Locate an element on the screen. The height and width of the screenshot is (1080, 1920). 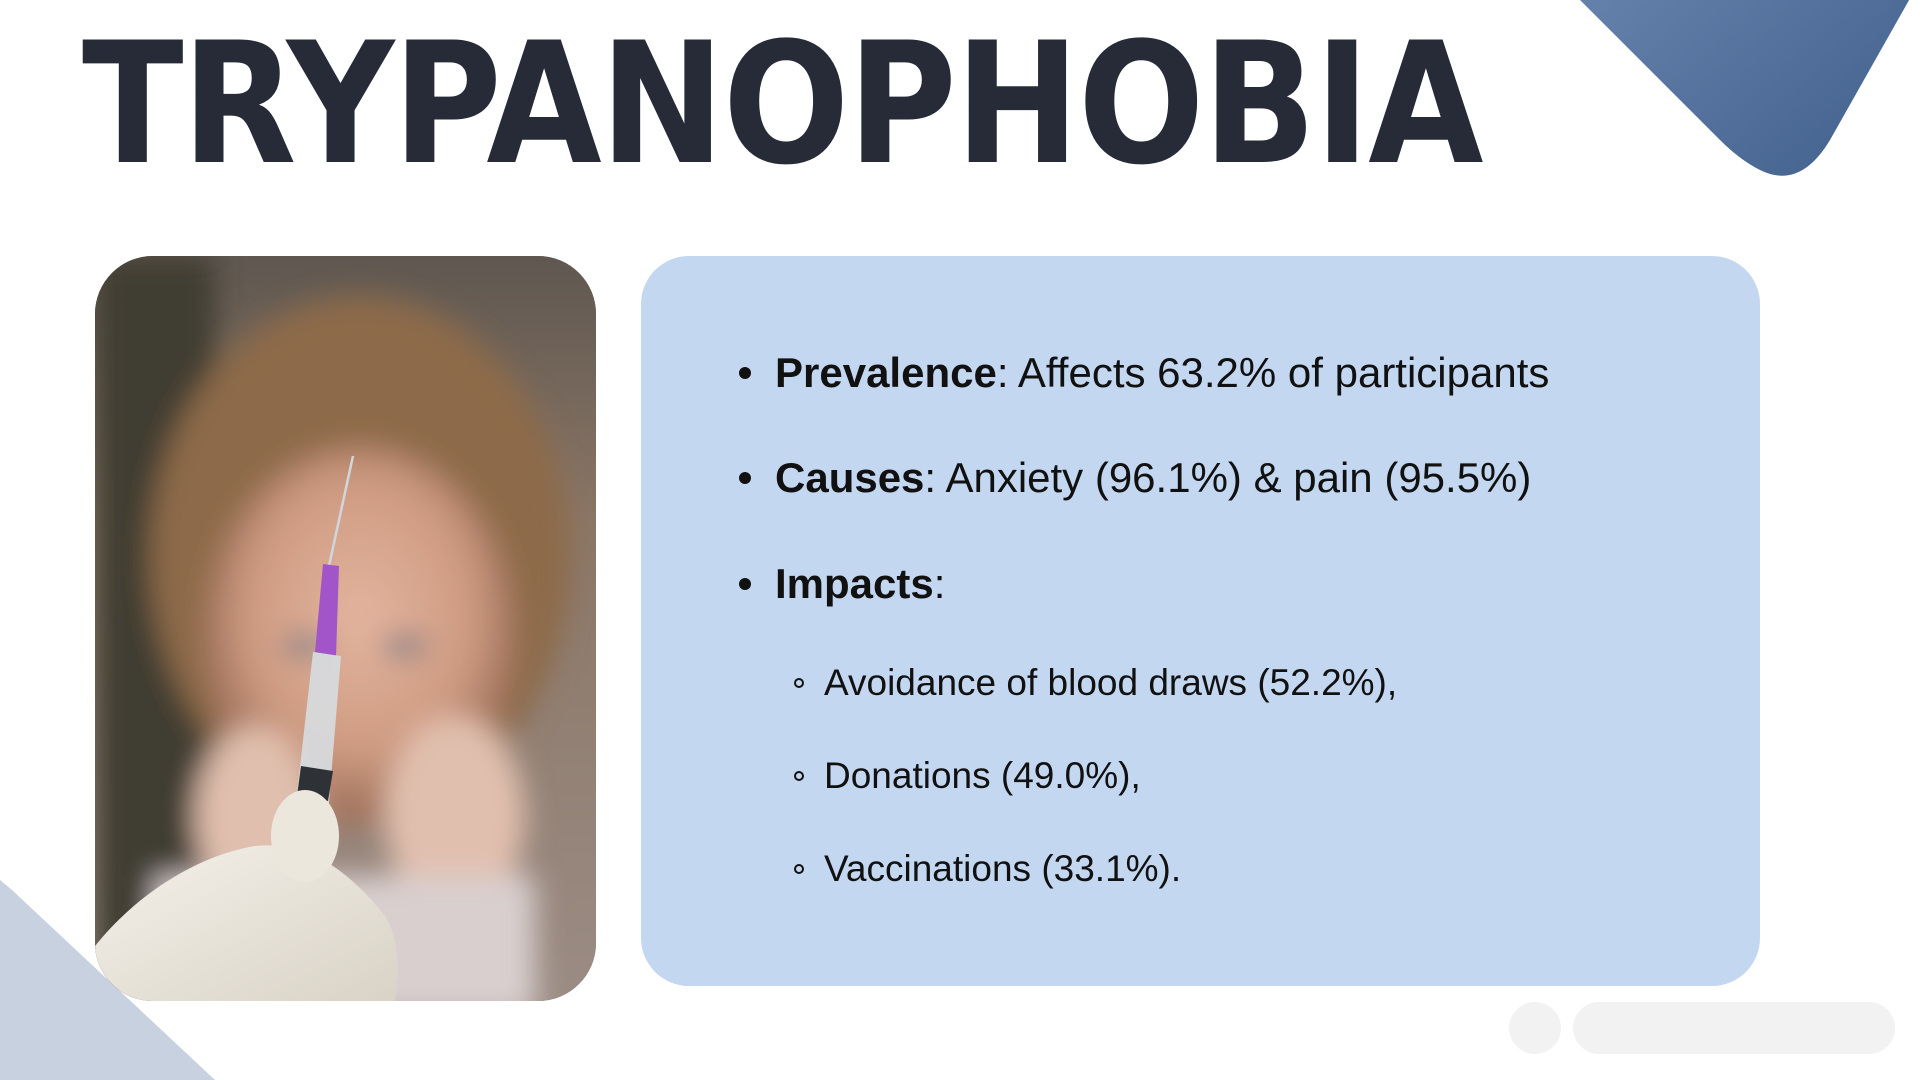
bullet-term: Impacts is located at coordinates (854, 583).